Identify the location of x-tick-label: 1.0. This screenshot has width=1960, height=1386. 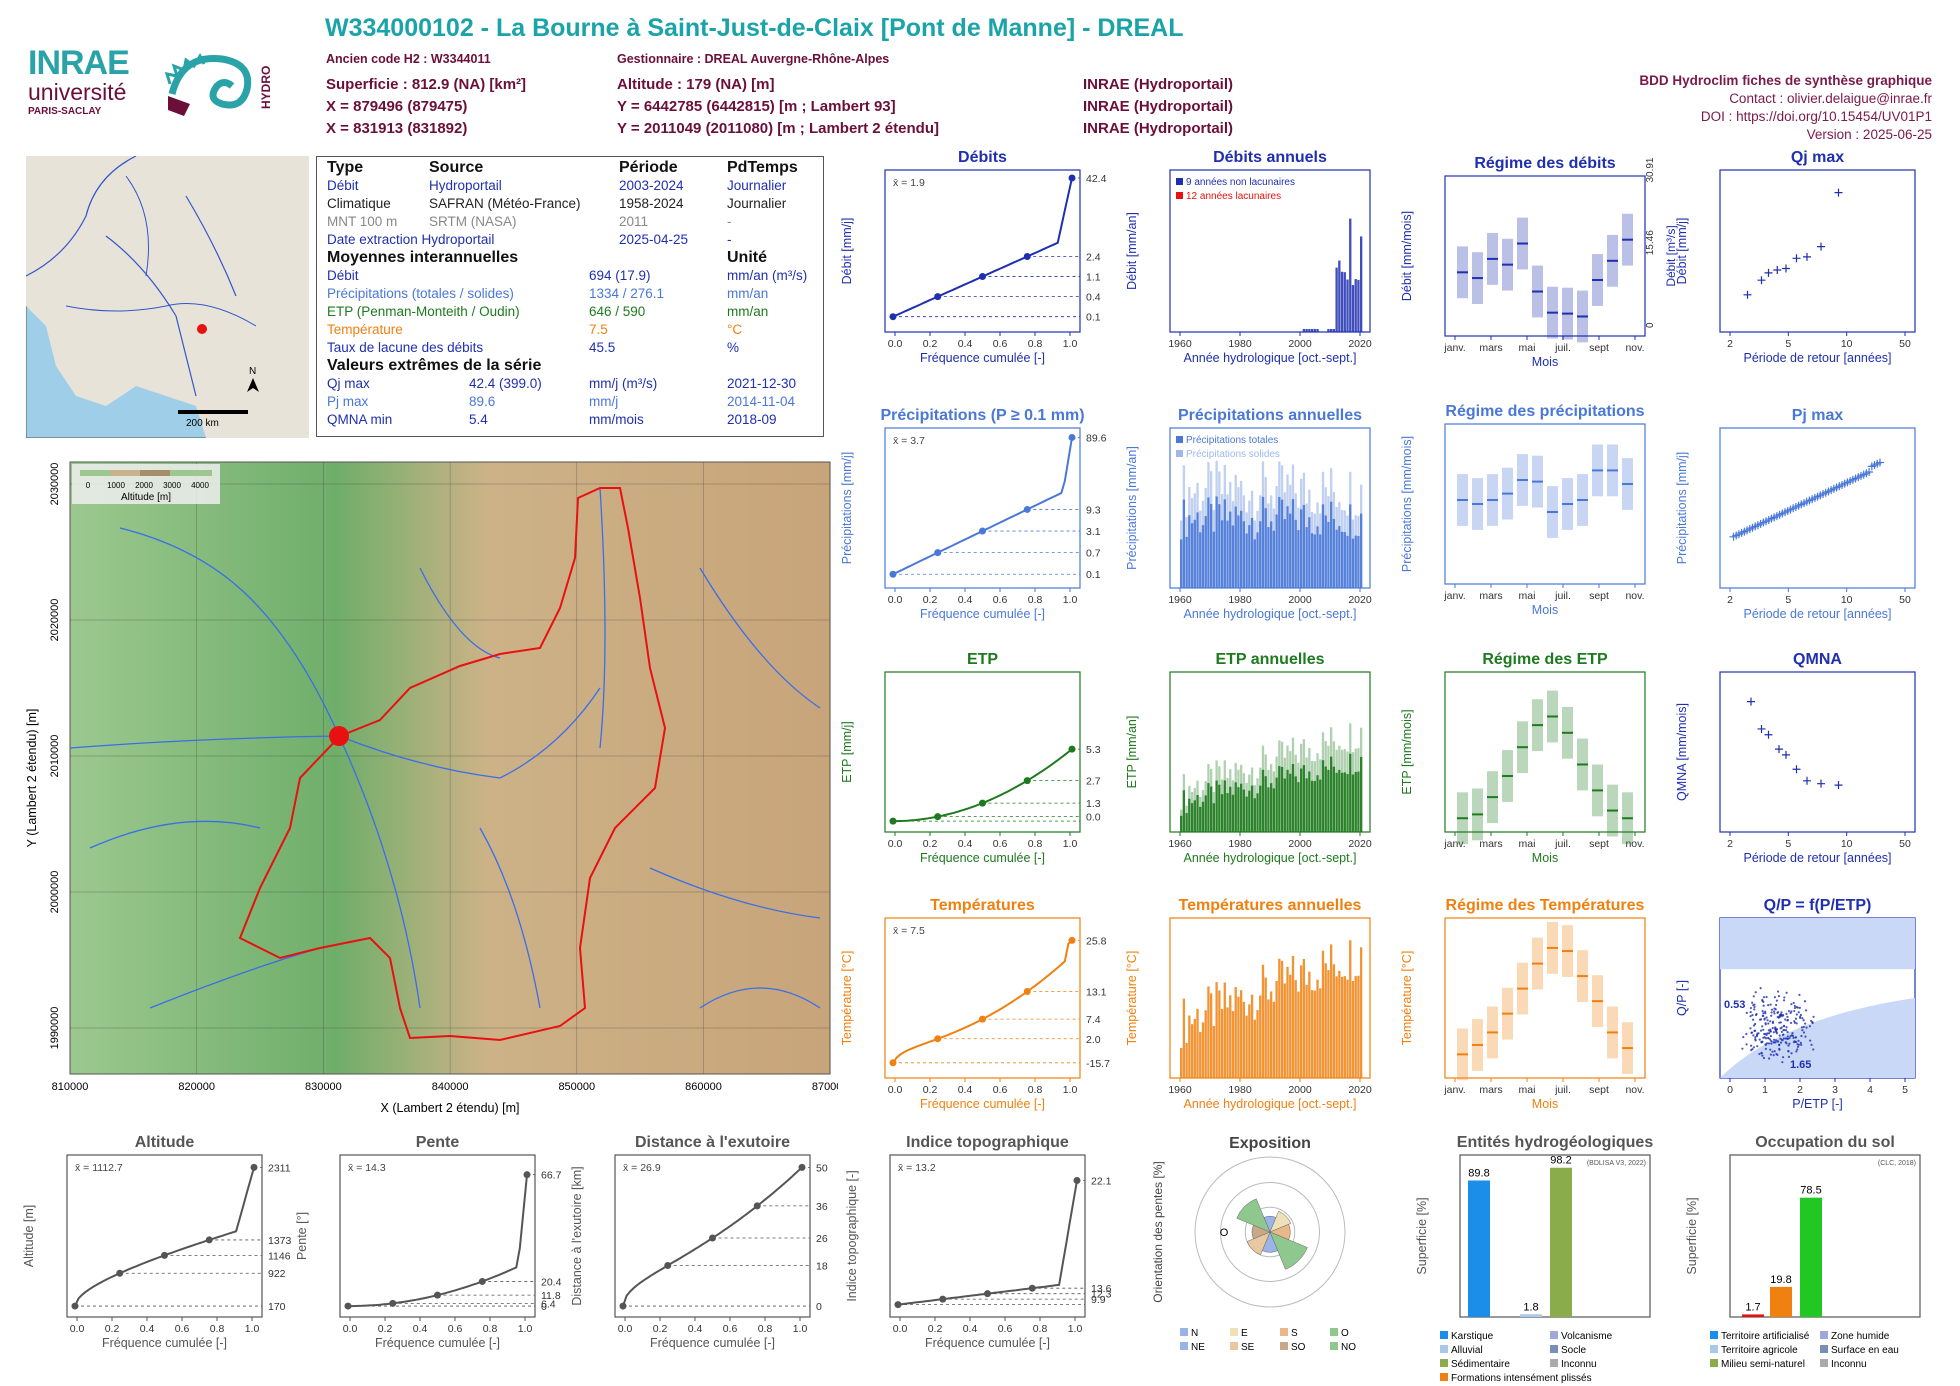
(252, 1329).